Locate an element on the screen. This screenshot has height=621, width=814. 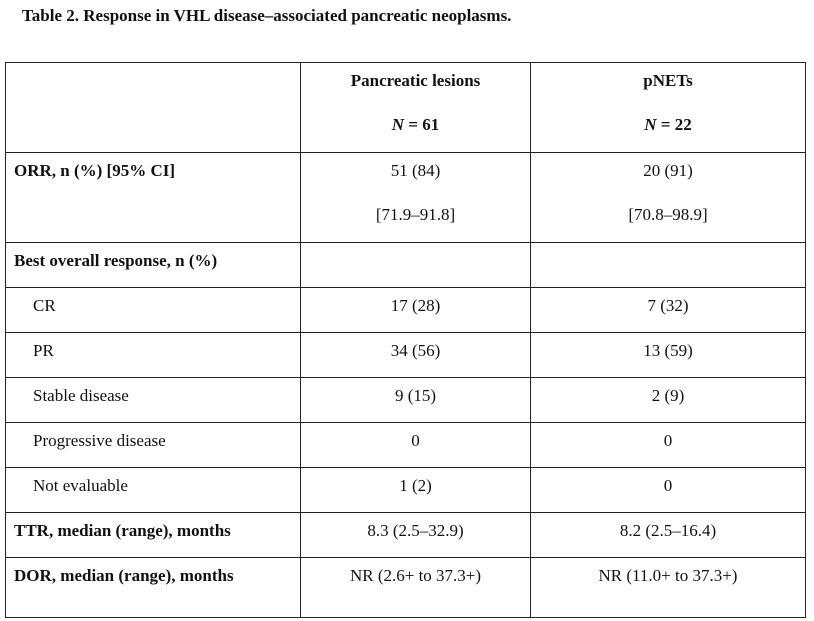
value-cell: 34 (56) is located at coordinates (415, 355).